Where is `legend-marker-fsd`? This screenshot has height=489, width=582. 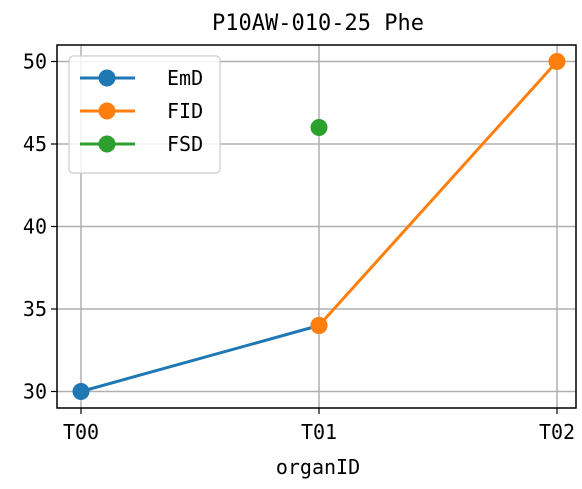 legend-marker-fsd is located at coordinates (107, 144).